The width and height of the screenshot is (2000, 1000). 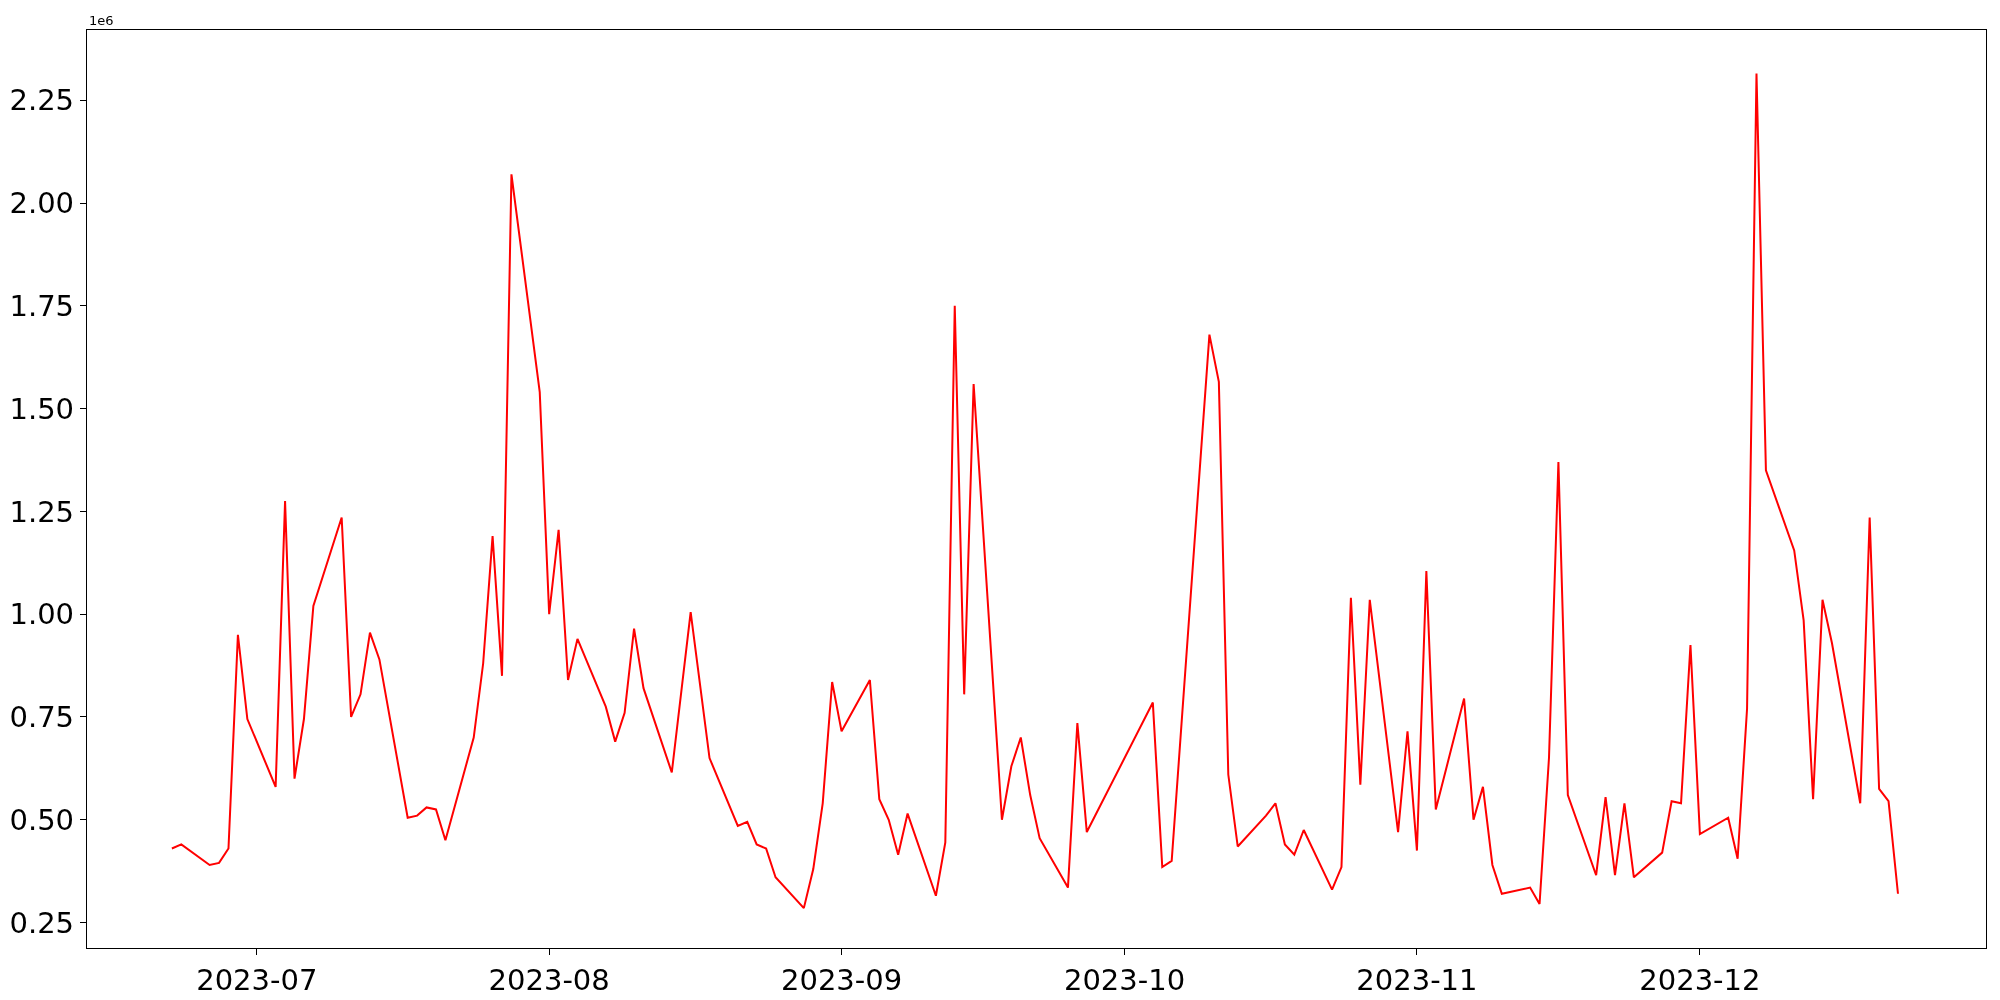 I want to click on x-tick-label: 2023-11, so click(x=1417, y=979).